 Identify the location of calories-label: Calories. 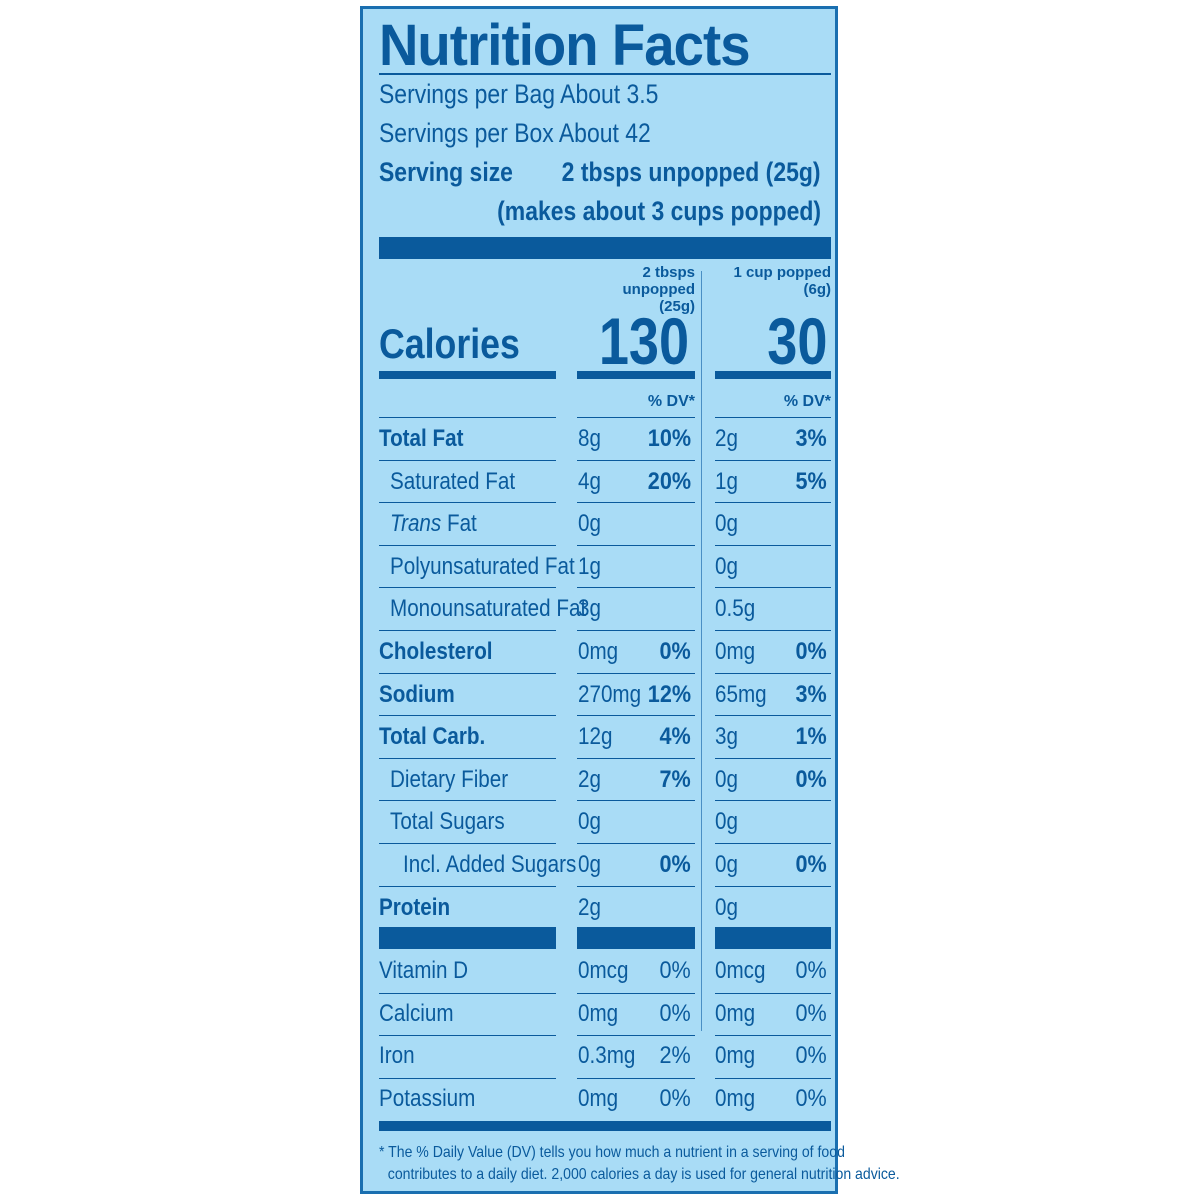
(449, 343).